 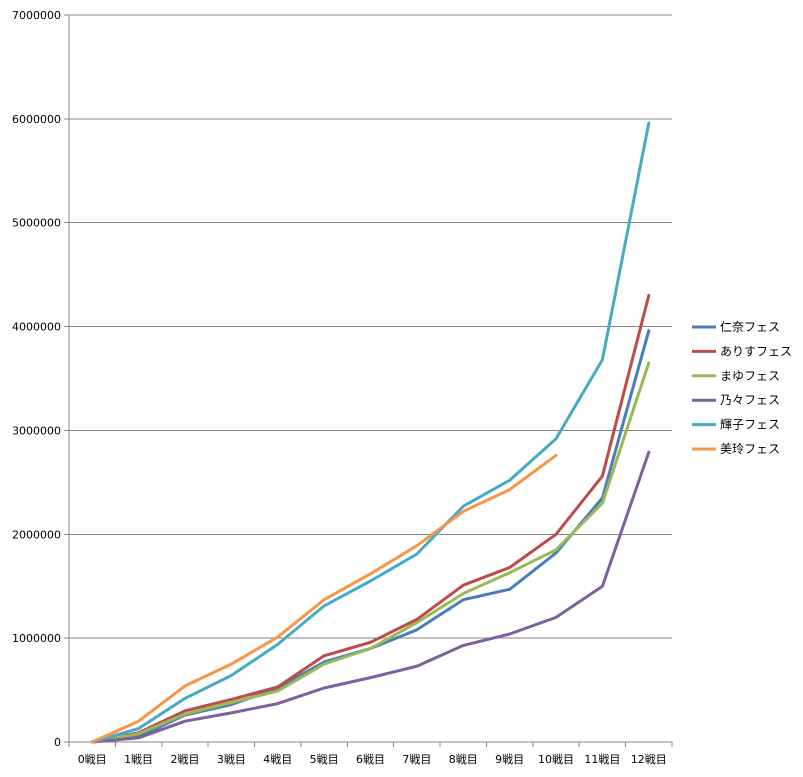 I want to click on y-tick-label: 4000000, so click(x=36, y=327).